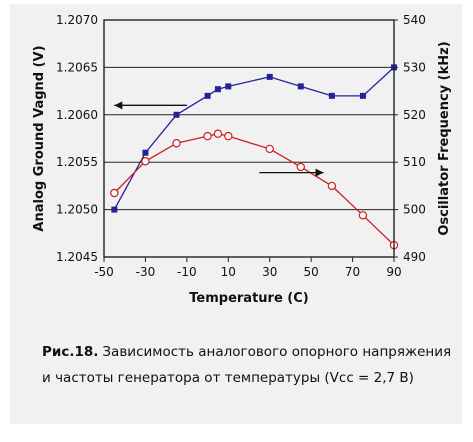 This screenshot has width=473, height=442. What do you see at coordinates (352, 272) in the screenshot?
I see `x-tick-label: 70` at bounding box center [352, 272].